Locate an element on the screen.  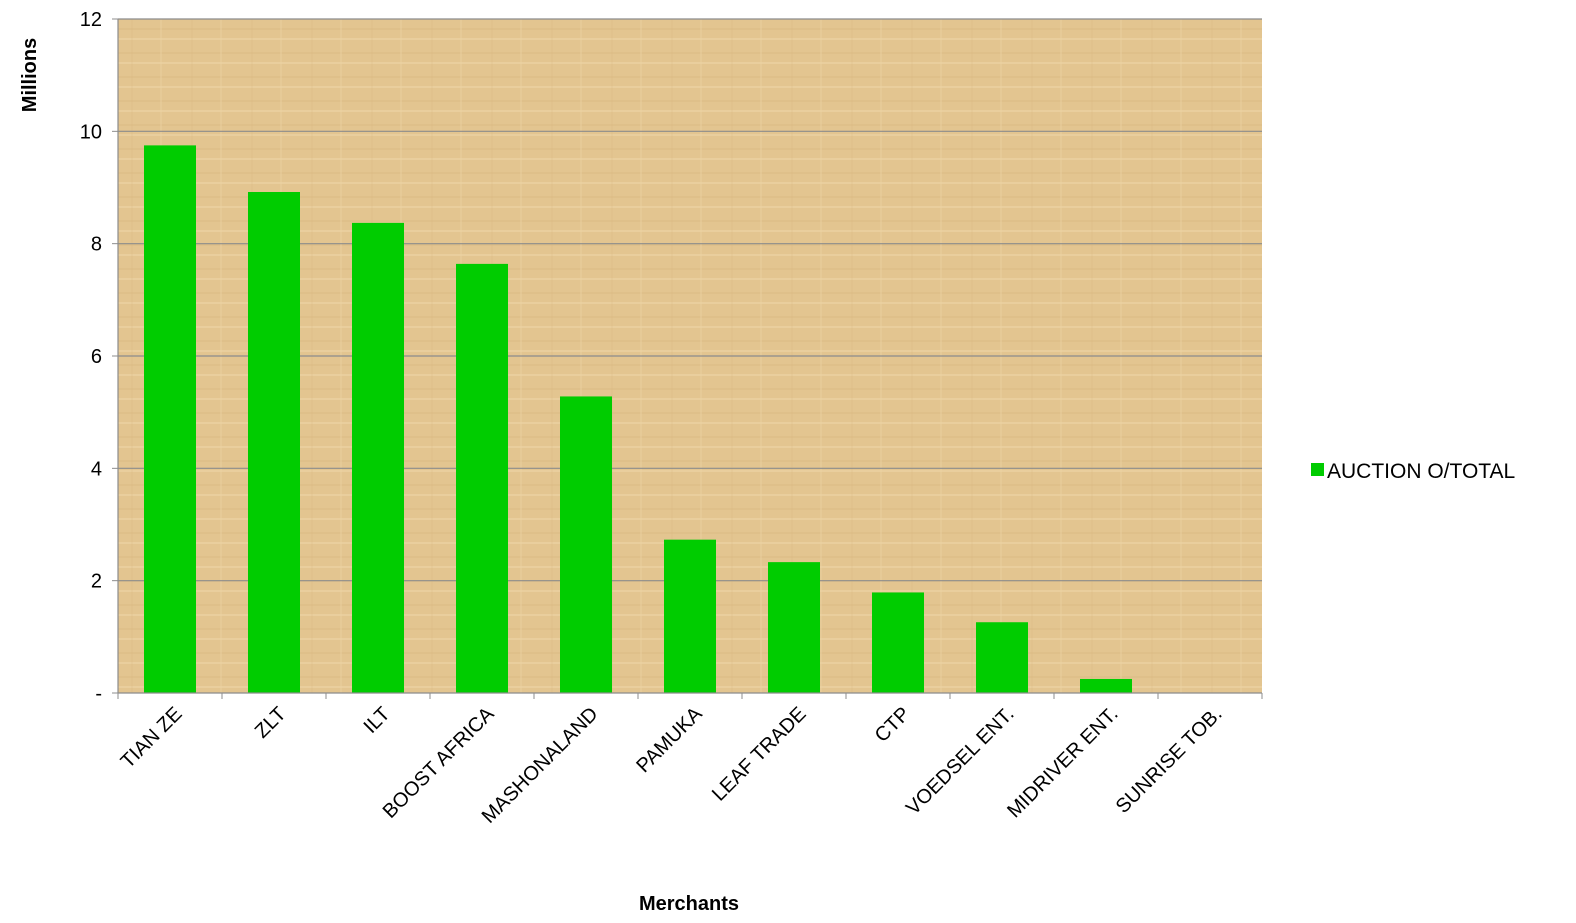
x-tick-label: ILT is located at coordinates (377, 720).